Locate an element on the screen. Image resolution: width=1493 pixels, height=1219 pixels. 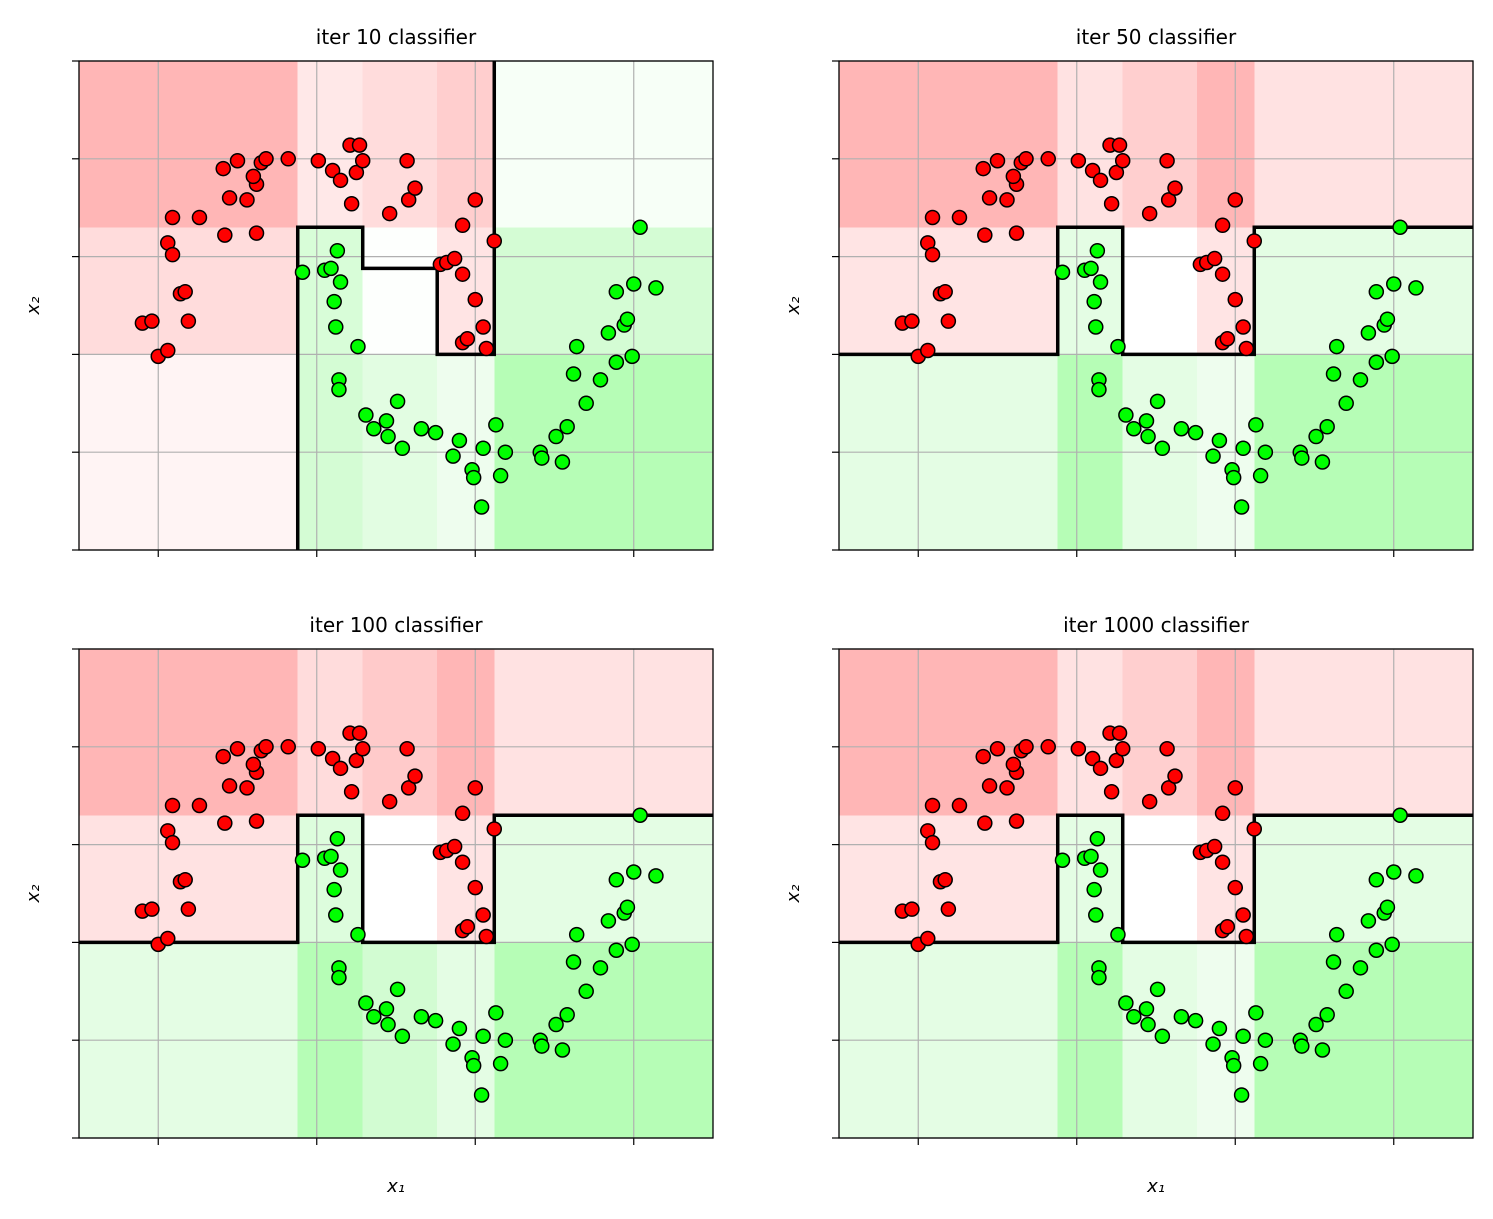
x-axis-label: x₁ is located at coordinates (395, 1186).